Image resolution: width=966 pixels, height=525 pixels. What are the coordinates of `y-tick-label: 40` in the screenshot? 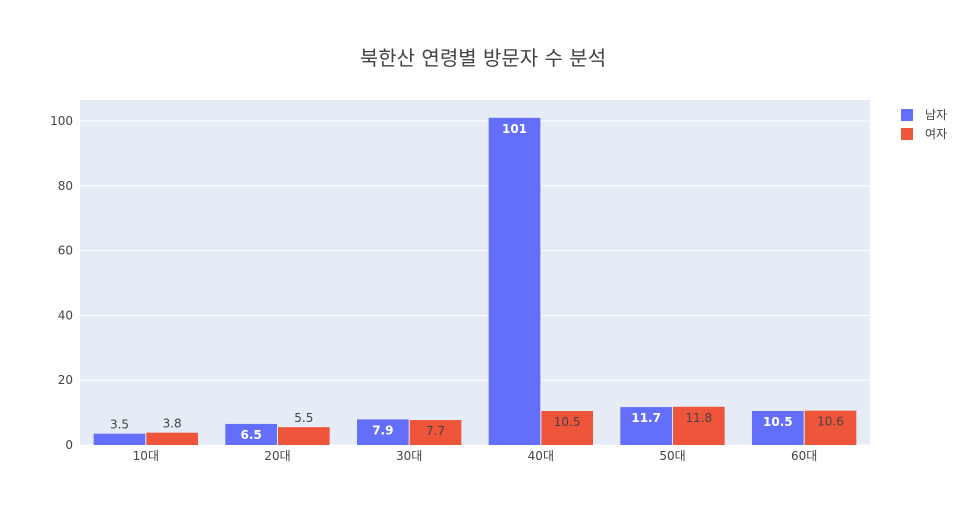 It's located at (65, 315).